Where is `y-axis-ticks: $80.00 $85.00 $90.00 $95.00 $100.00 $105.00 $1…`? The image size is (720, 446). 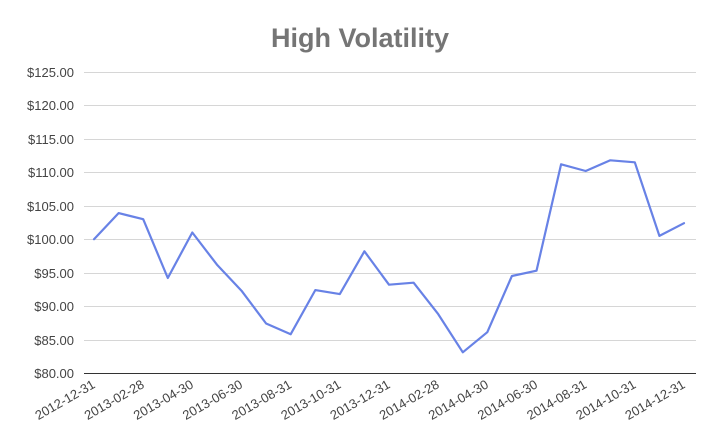
y-axis-ticks: $80.00 $85.00 $90.00 $95.00 $100.00 $105.00 $1… is located at coordinates (50, 223).